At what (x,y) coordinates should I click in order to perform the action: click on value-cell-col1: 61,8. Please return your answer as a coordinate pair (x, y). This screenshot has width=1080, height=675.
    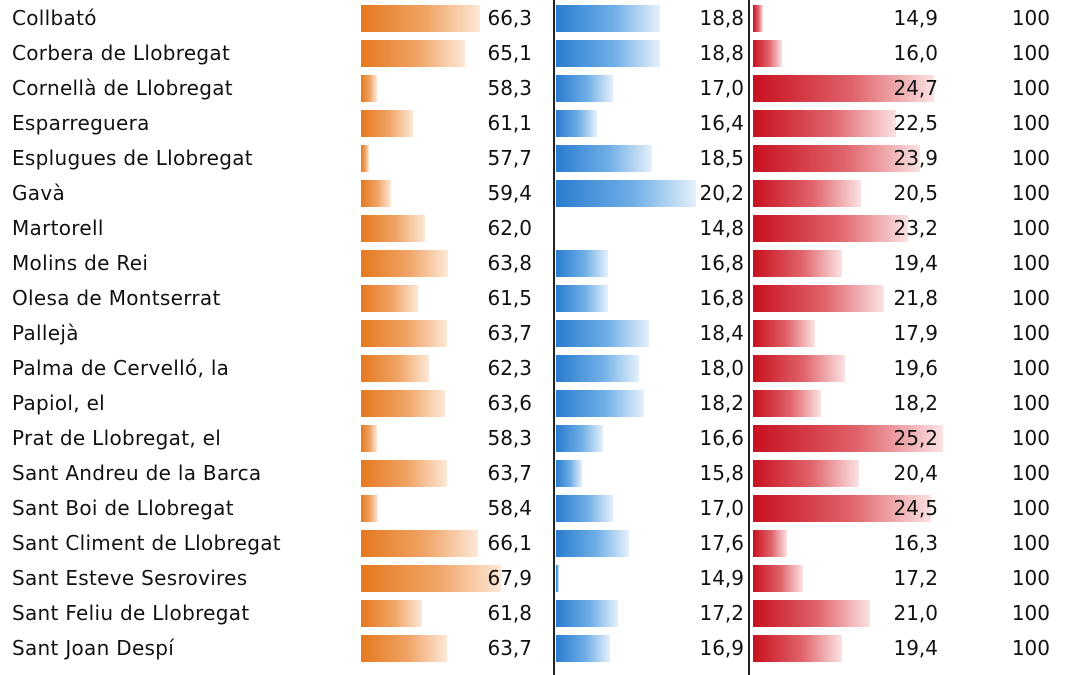
    Looking at the image, I should click on (509, 613).